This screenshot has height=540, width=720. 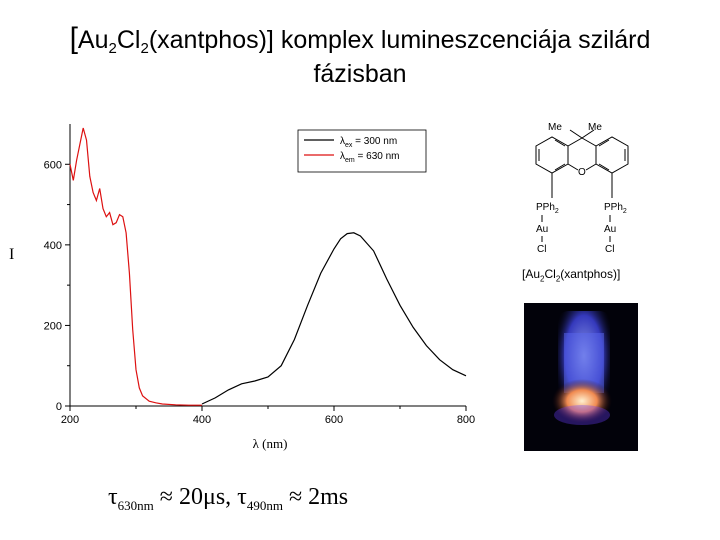 I want to click on right-ring, so click(x=612, y=155).